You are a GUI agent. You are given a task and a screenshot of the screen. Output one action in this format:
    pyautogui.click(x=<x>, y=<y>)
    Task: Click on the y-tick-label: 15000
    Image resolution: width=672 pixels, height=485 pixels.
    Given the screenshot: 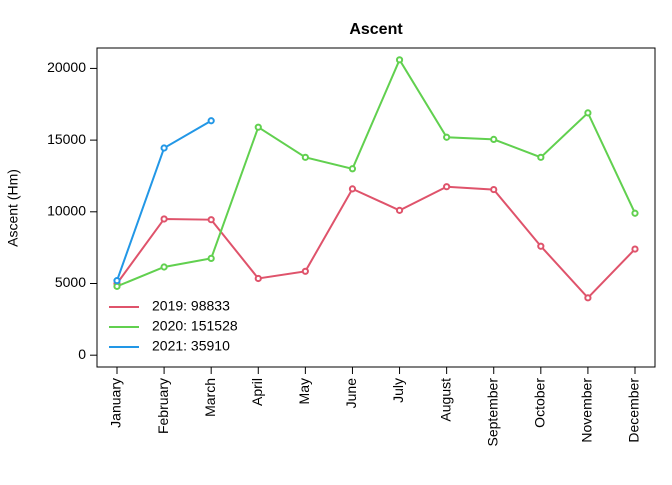 What is the action you would take?
    pyautogui.click(x=66, y=139)
    